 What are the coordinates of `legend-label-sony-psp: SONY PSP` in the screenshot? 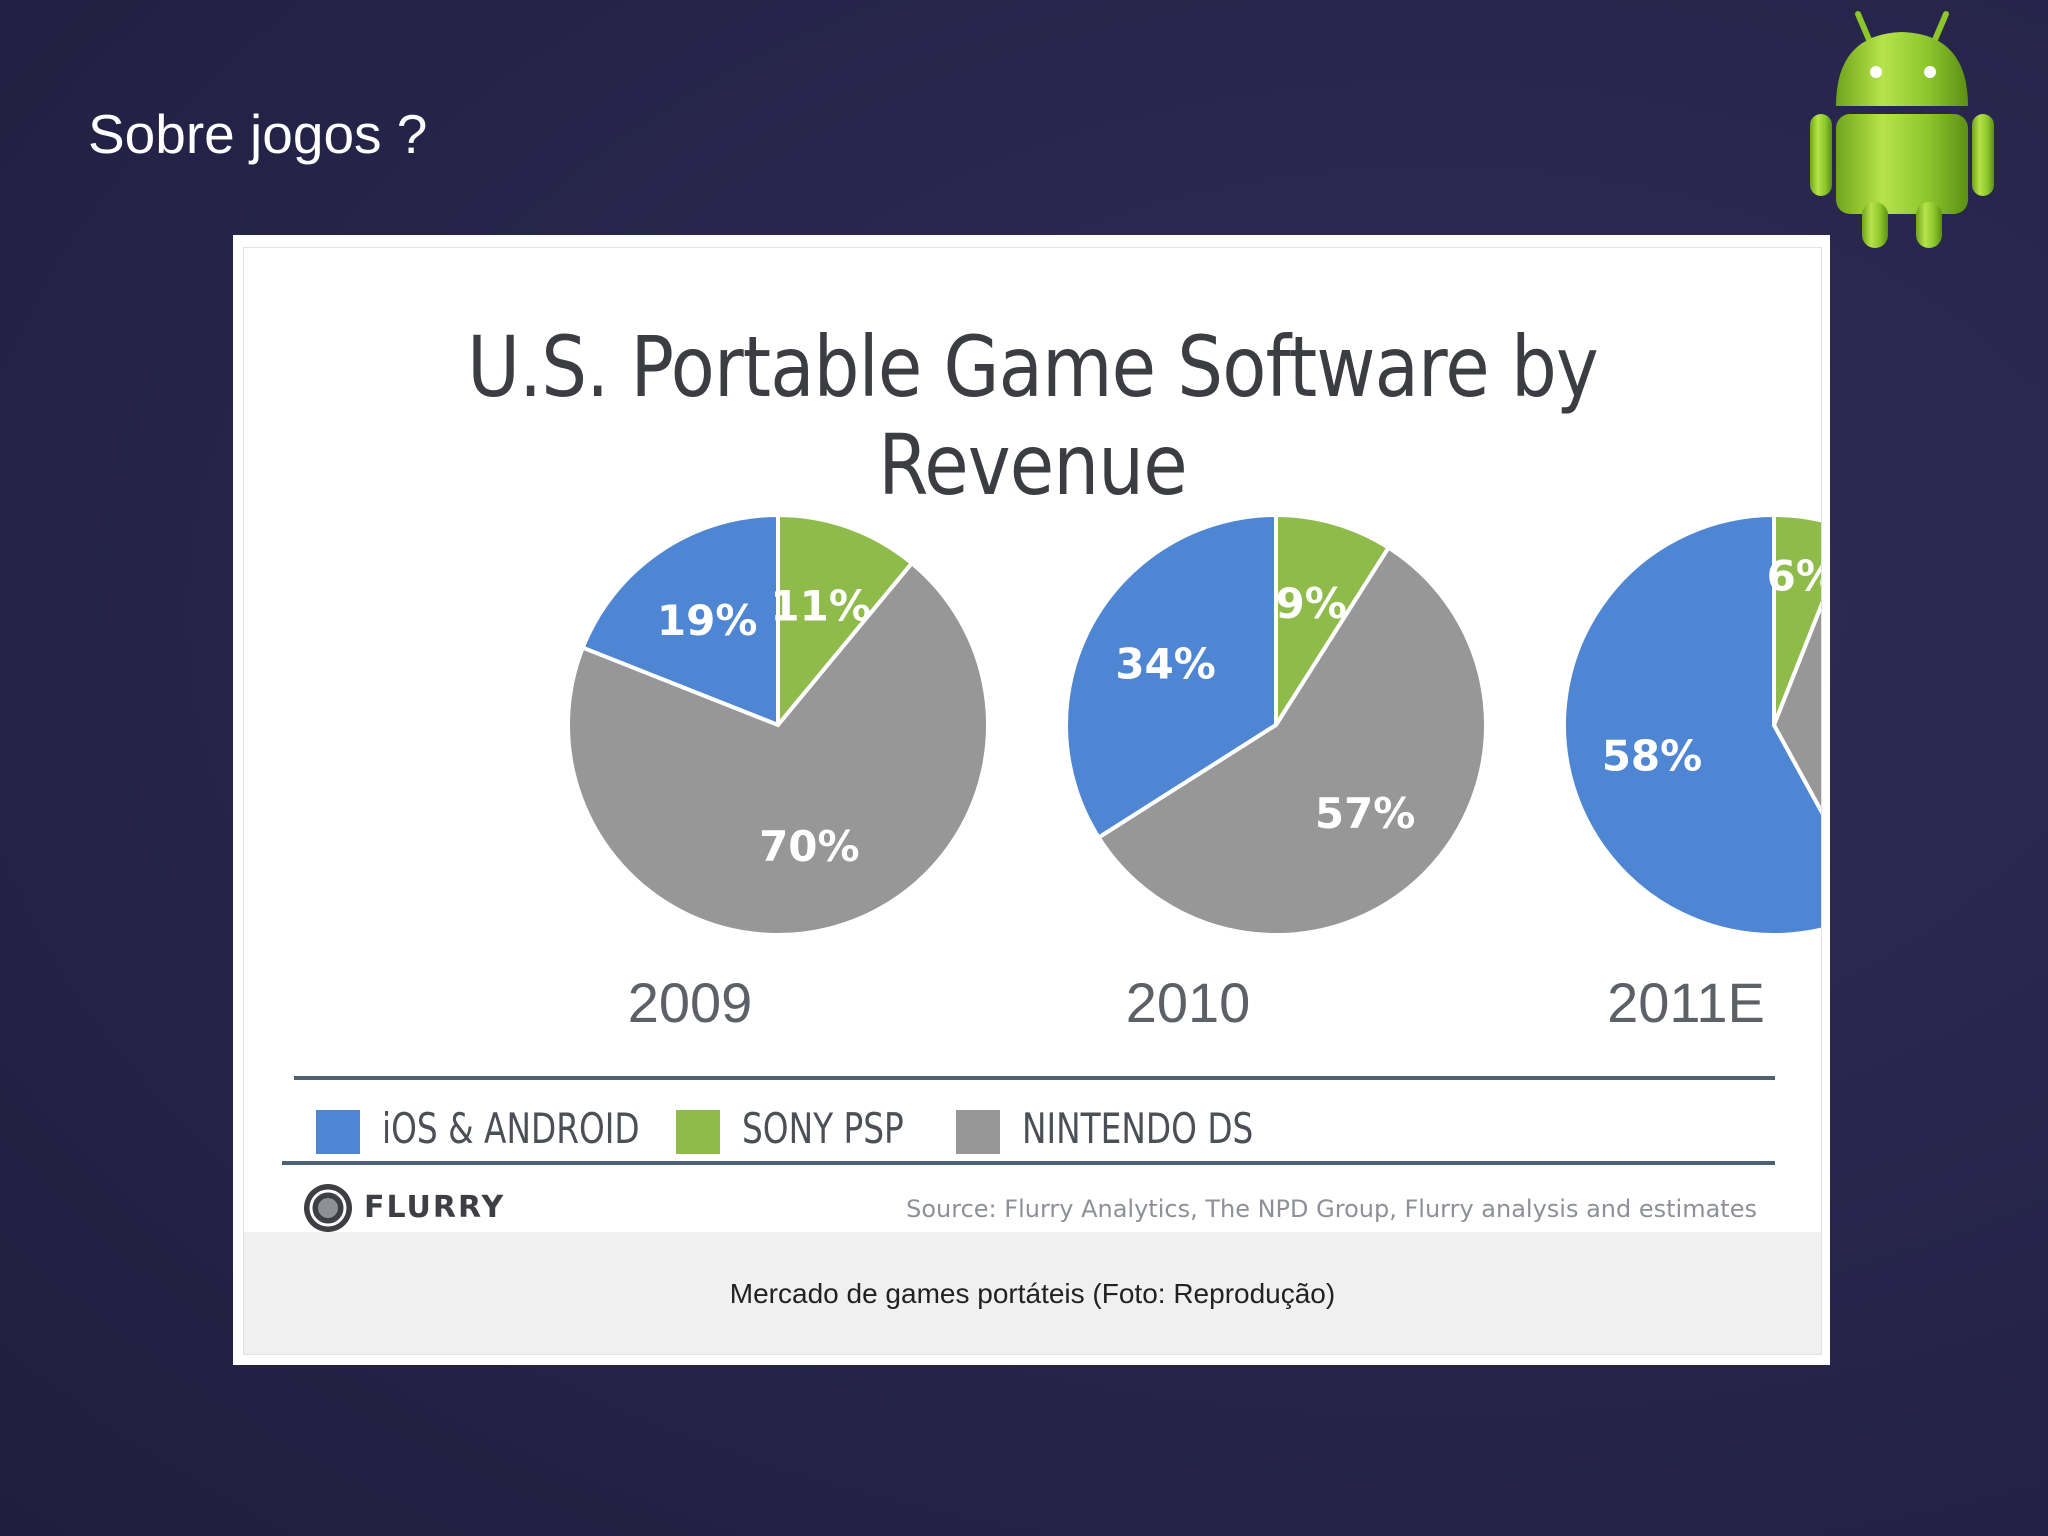 It's located at (823, 1128).